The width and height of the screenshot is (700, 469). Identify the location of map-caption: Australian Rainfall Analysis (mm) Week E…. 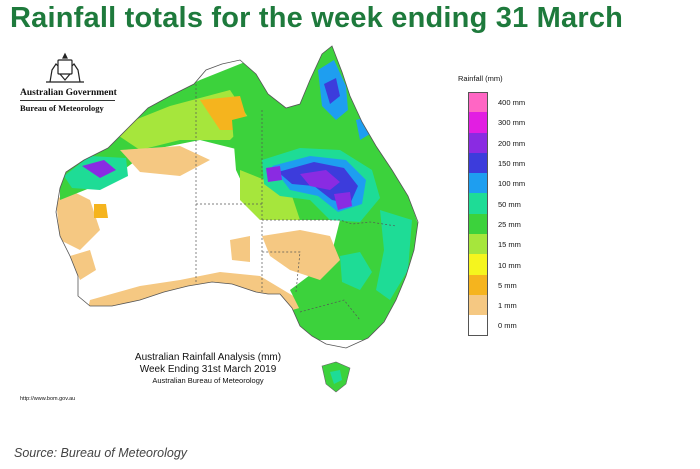
(208, 368).